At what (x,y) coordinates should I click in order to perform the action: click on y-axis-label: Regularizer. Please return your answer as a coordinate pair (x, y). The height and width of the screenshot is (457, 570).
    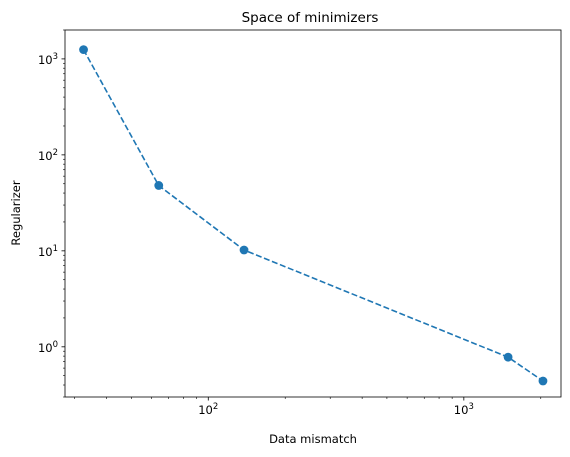
    Looking at the image, I should click on (16, 212).